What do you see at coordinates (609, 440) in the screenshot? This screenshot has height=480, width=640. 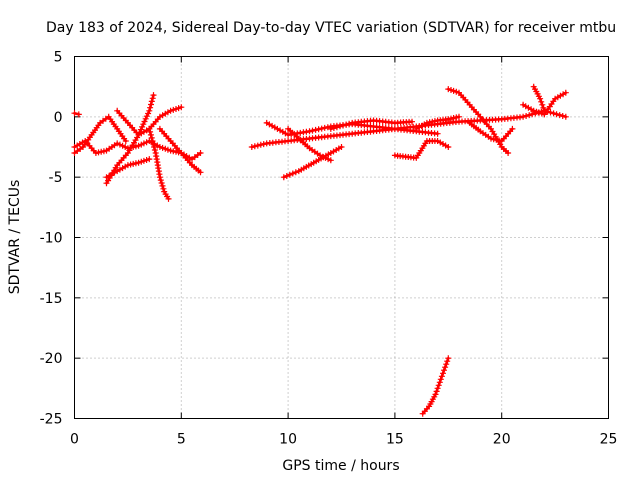 I see `x-tick-label: 25` at bounding box center [609, 440].